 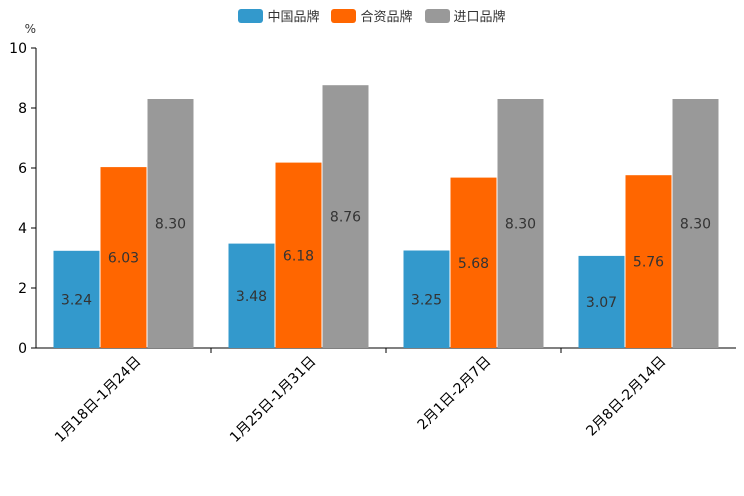 I want to click on legend-item-joint: 合资品牌, so click(x=372, y=15).